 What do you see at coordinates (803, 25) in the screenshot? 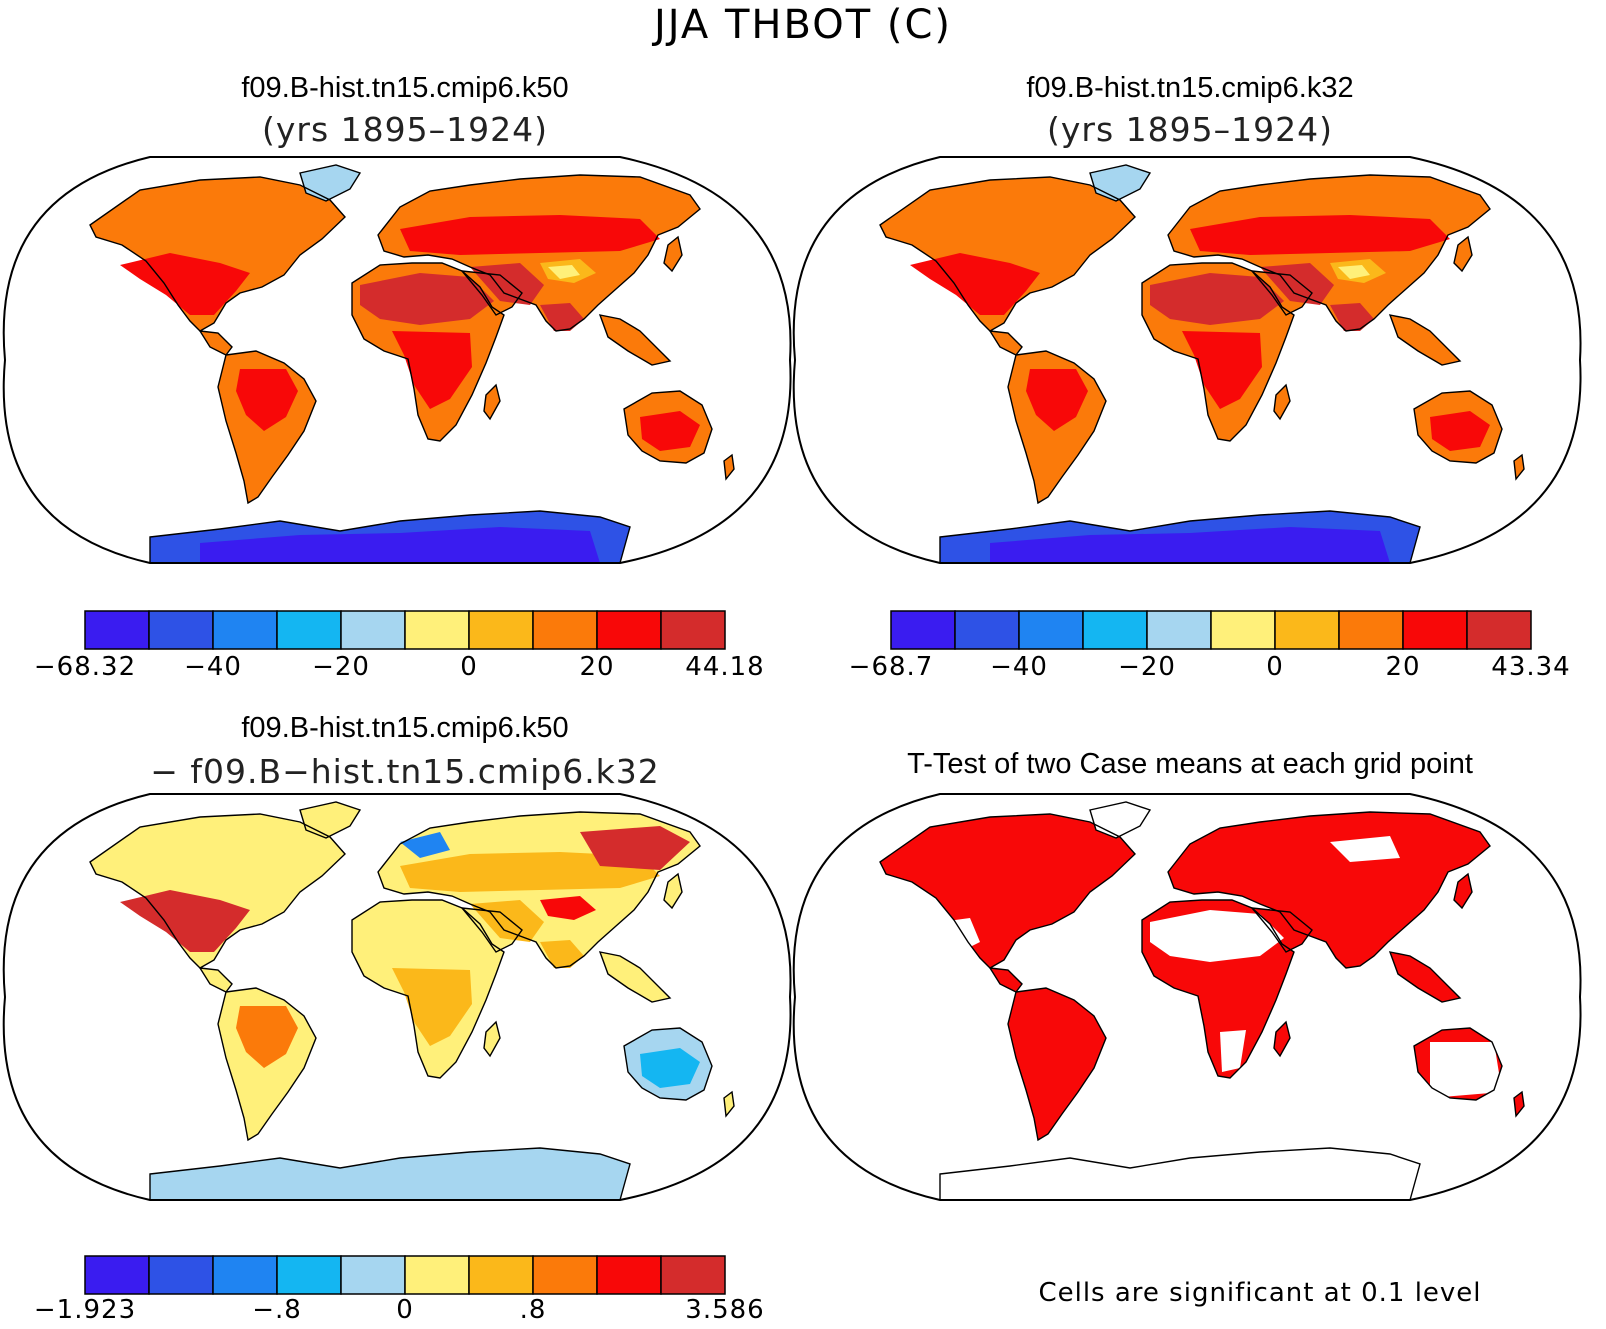
I see `figure-title: JJA THBOT (C)` at bounding box center [803, 25].